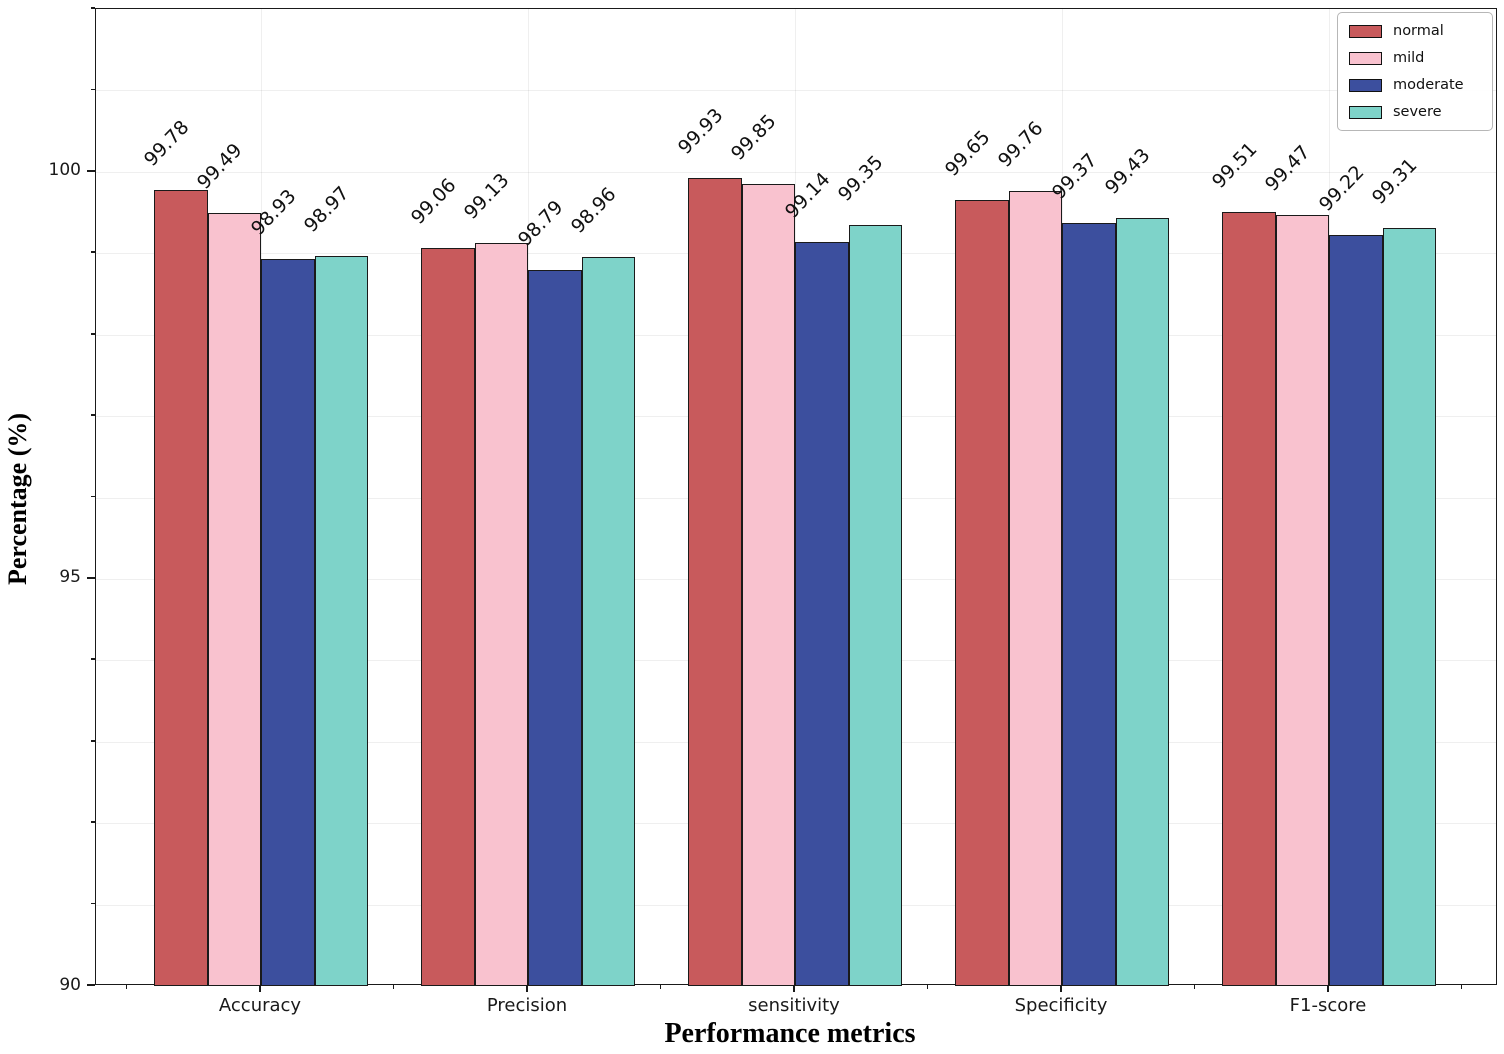 This screenshot has height=1054, width=1504. Describe the element at coordinates (501, 614) in the screenshot. I see `bar-mild-Precision` at that location.